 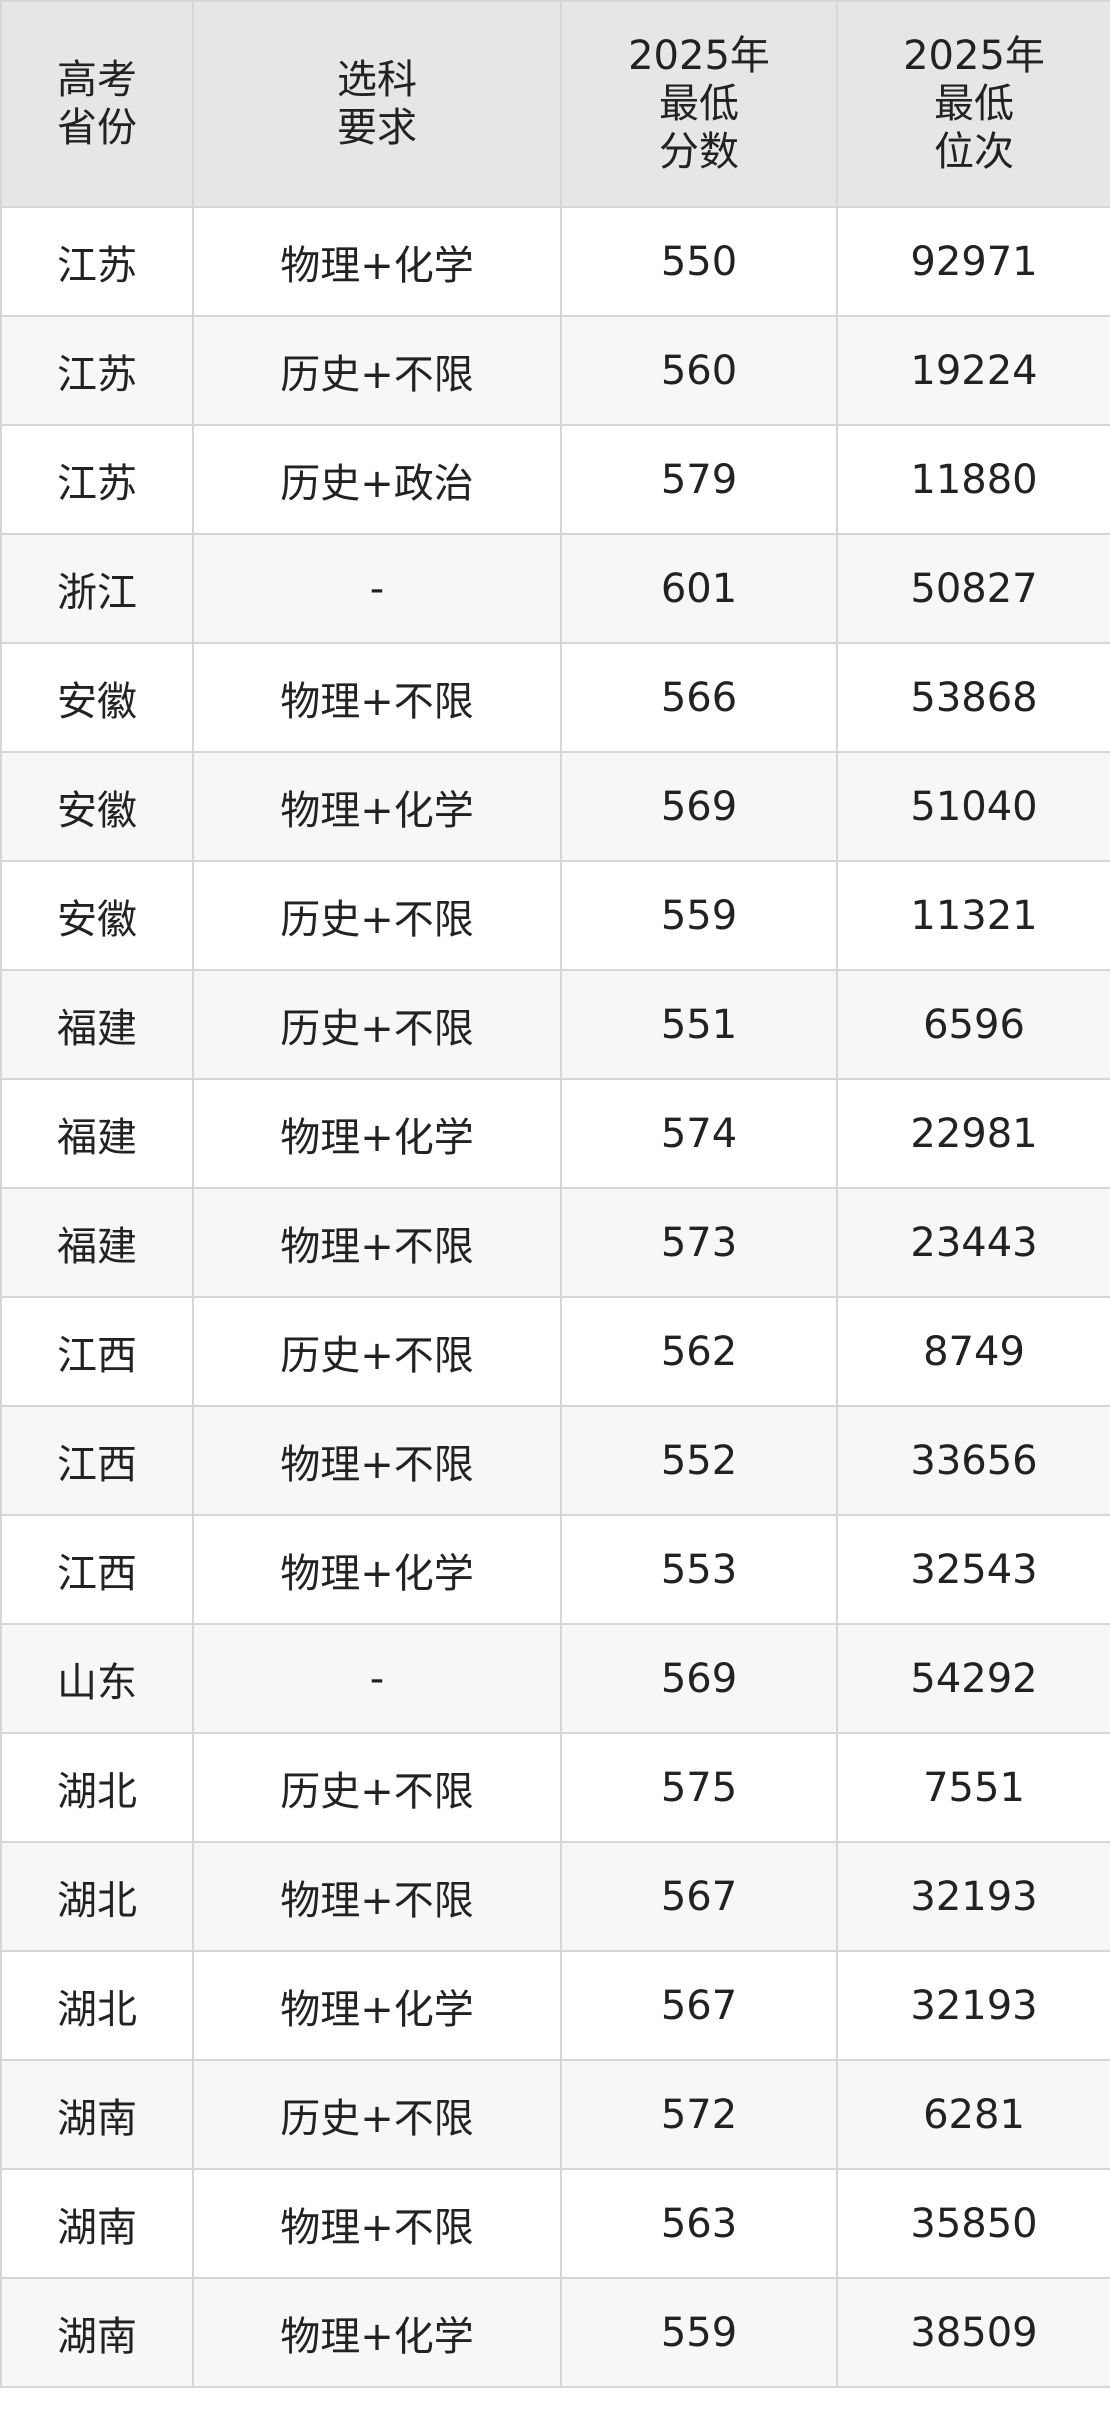 I want to click on table-cell: 563, so click(x=699, y=2223).